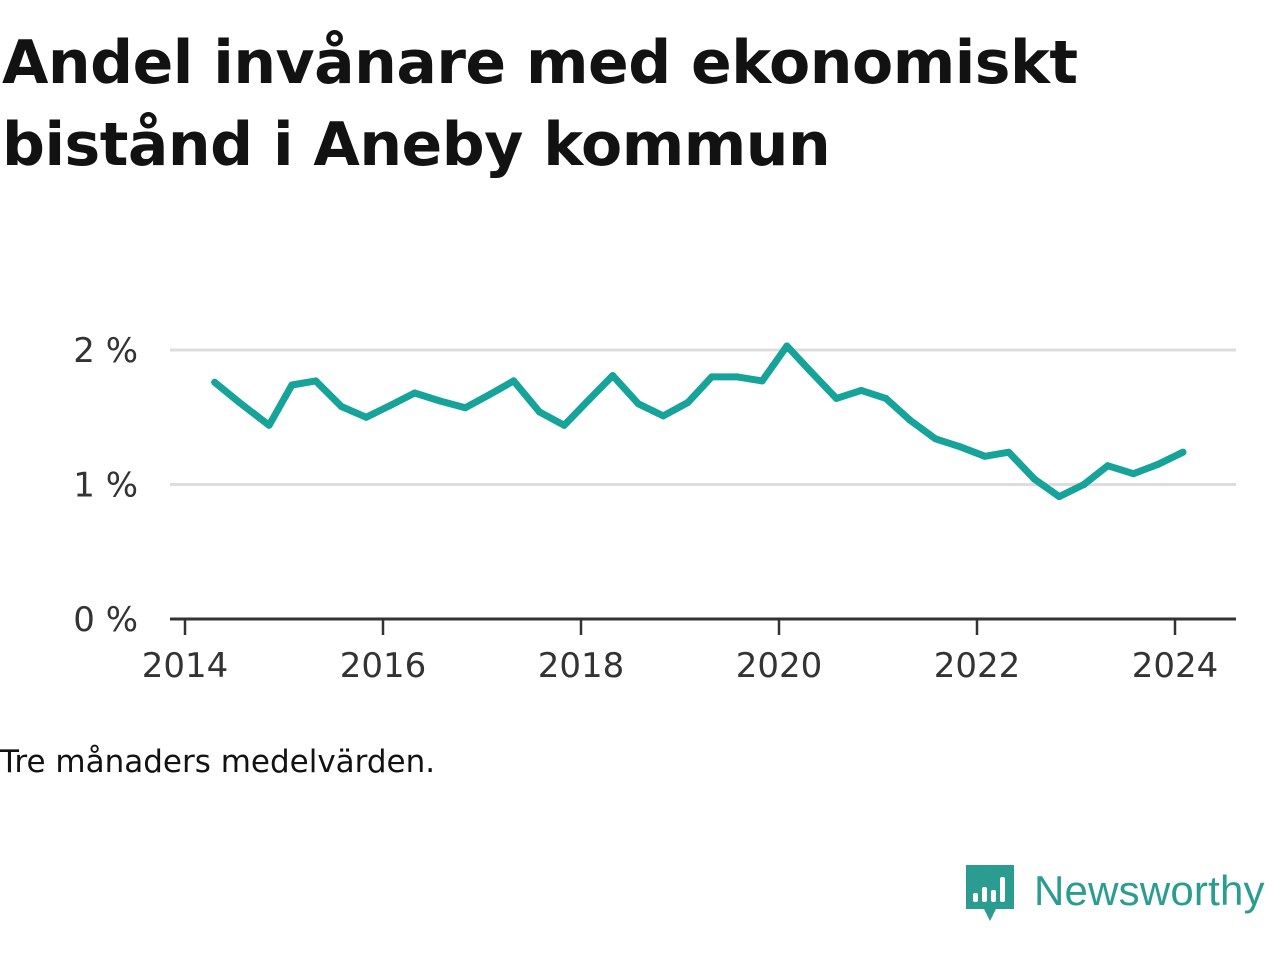  What do you see at coordinates (218, 762) in the screenshot?
I see `chart-caption: Tre månaders medelvärden.` at bounding box center [218, 762].